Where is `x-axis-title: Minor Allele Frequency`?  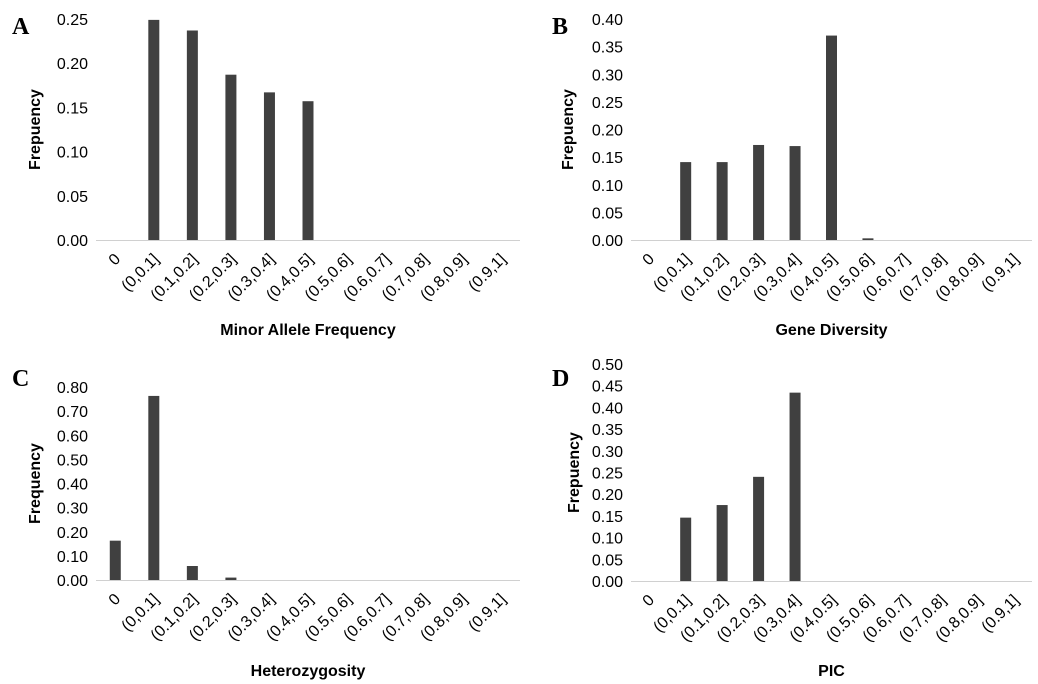 x-axis-title: Minor Allele Frequency is located at coordinates (308, 330).